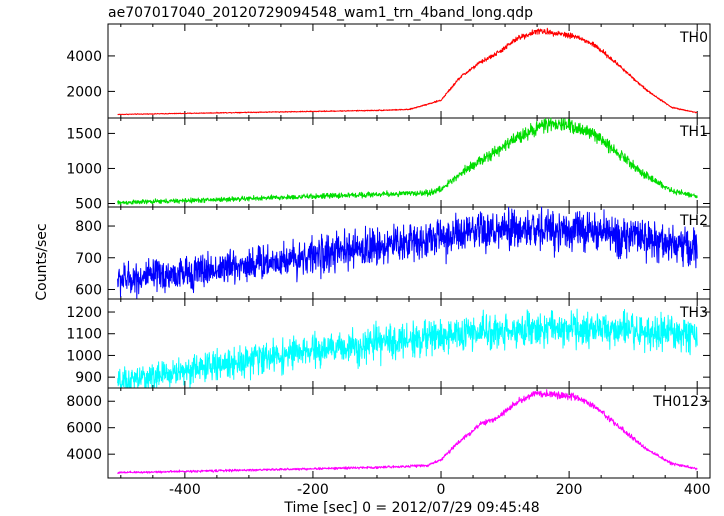 Image resolution: width=724 pixels, height=516 pixels. I want to click on y-tick-label: 600, so click(88, 290).